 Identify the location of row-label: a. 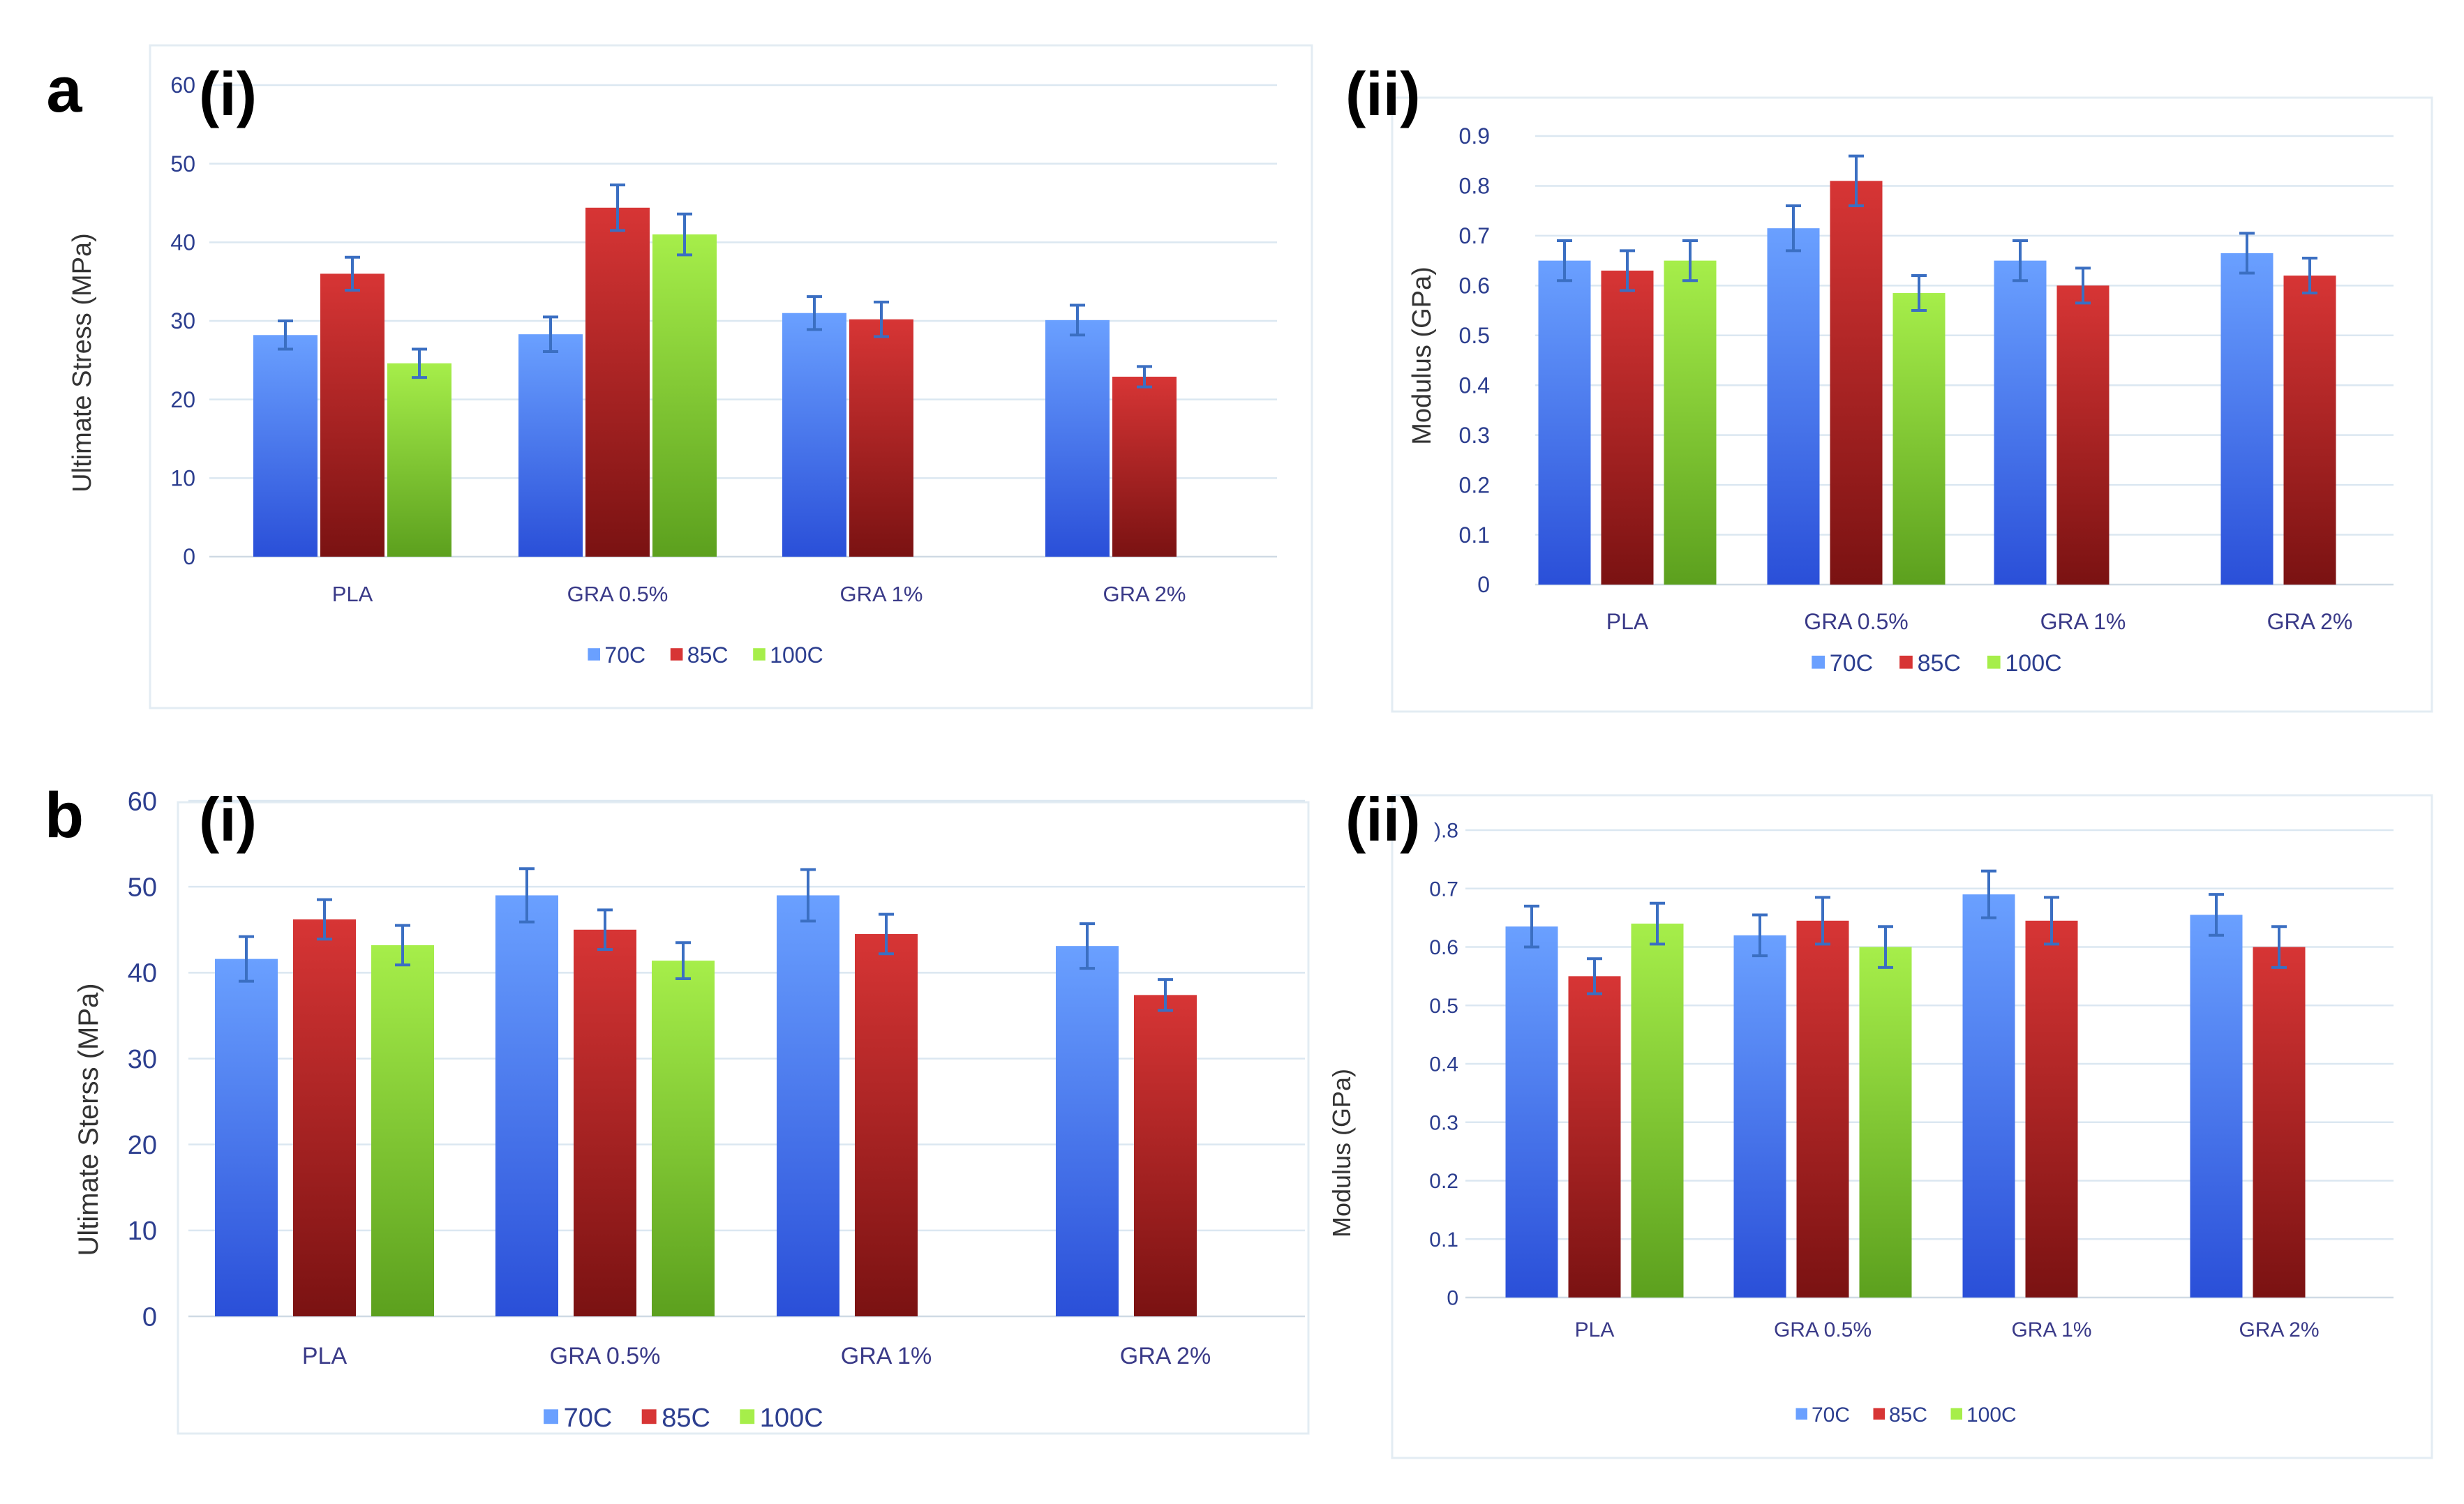
(64, 90).